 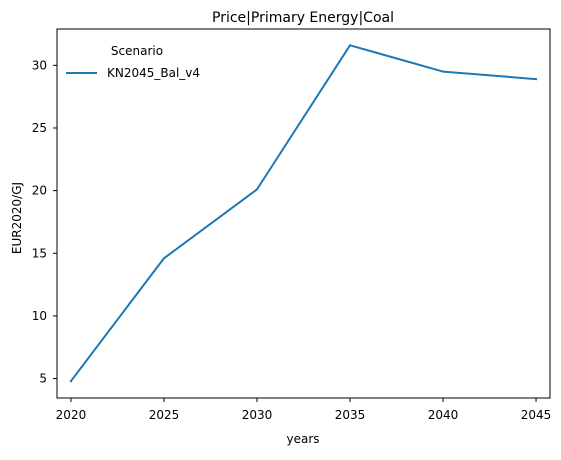 I want to click on x-axis-label: years, so click(x=302, y=439).